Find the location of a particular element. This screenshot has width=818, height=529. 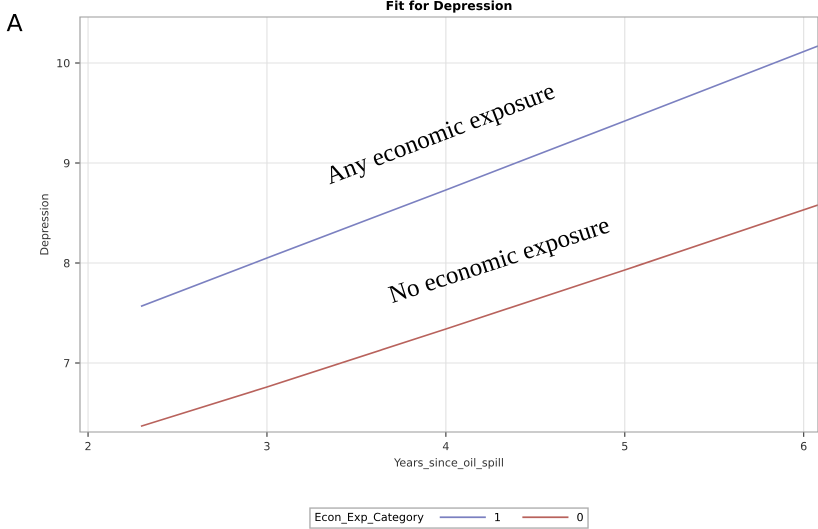

y-tick-label: 9 is located at coordinates (67, 163).